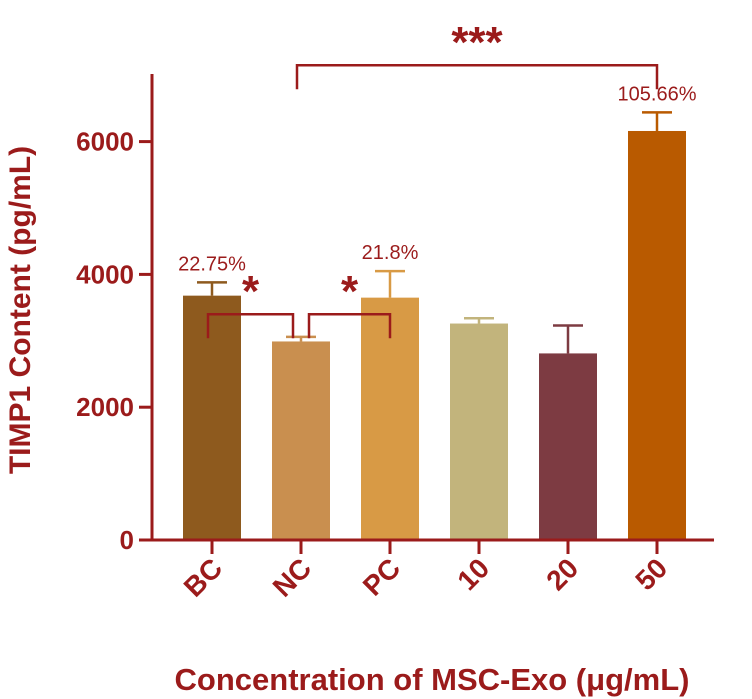  Describe the element at coordinates (105, 407) in the screenshot. I see `y-tick-label-2000: 2000` at that location.